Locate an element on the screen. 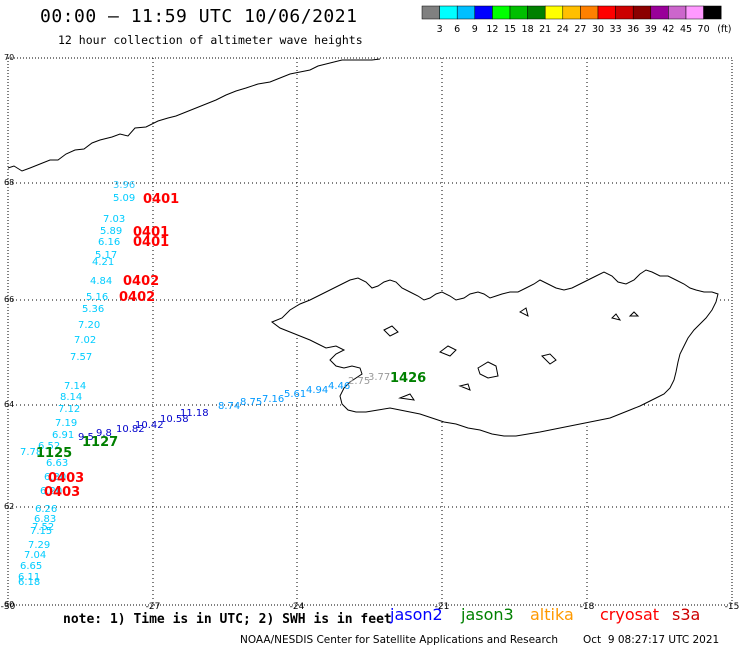 This screenshot has height=650, width=740. y-tick-label: 68 is located at coordinates (9, 182).